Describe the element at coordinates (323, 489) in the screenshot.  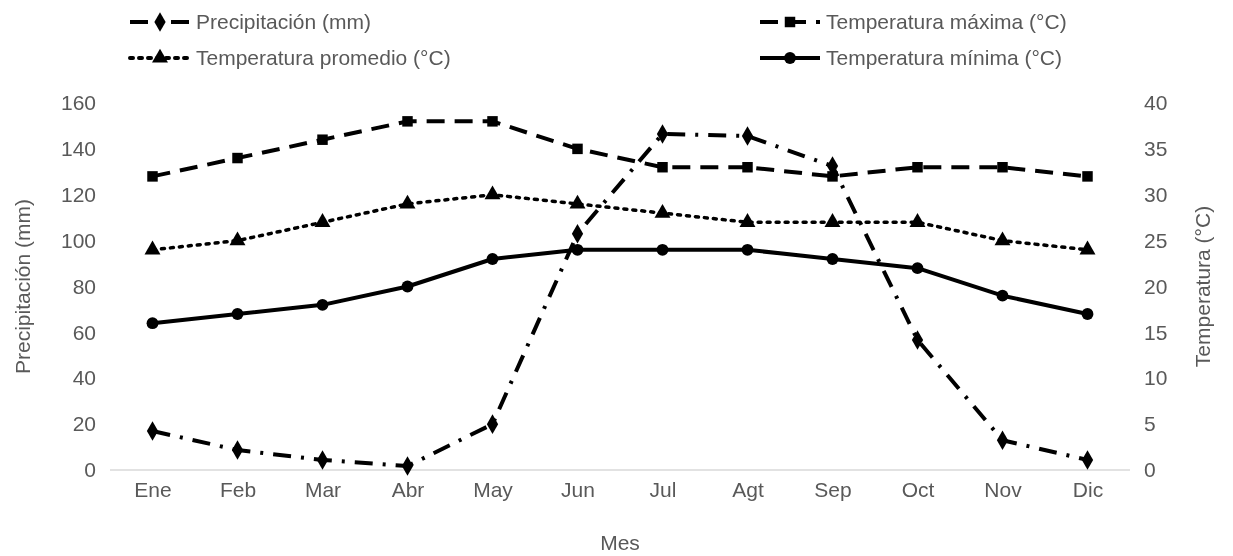
I see `x-tick-label: Mar` at that location.